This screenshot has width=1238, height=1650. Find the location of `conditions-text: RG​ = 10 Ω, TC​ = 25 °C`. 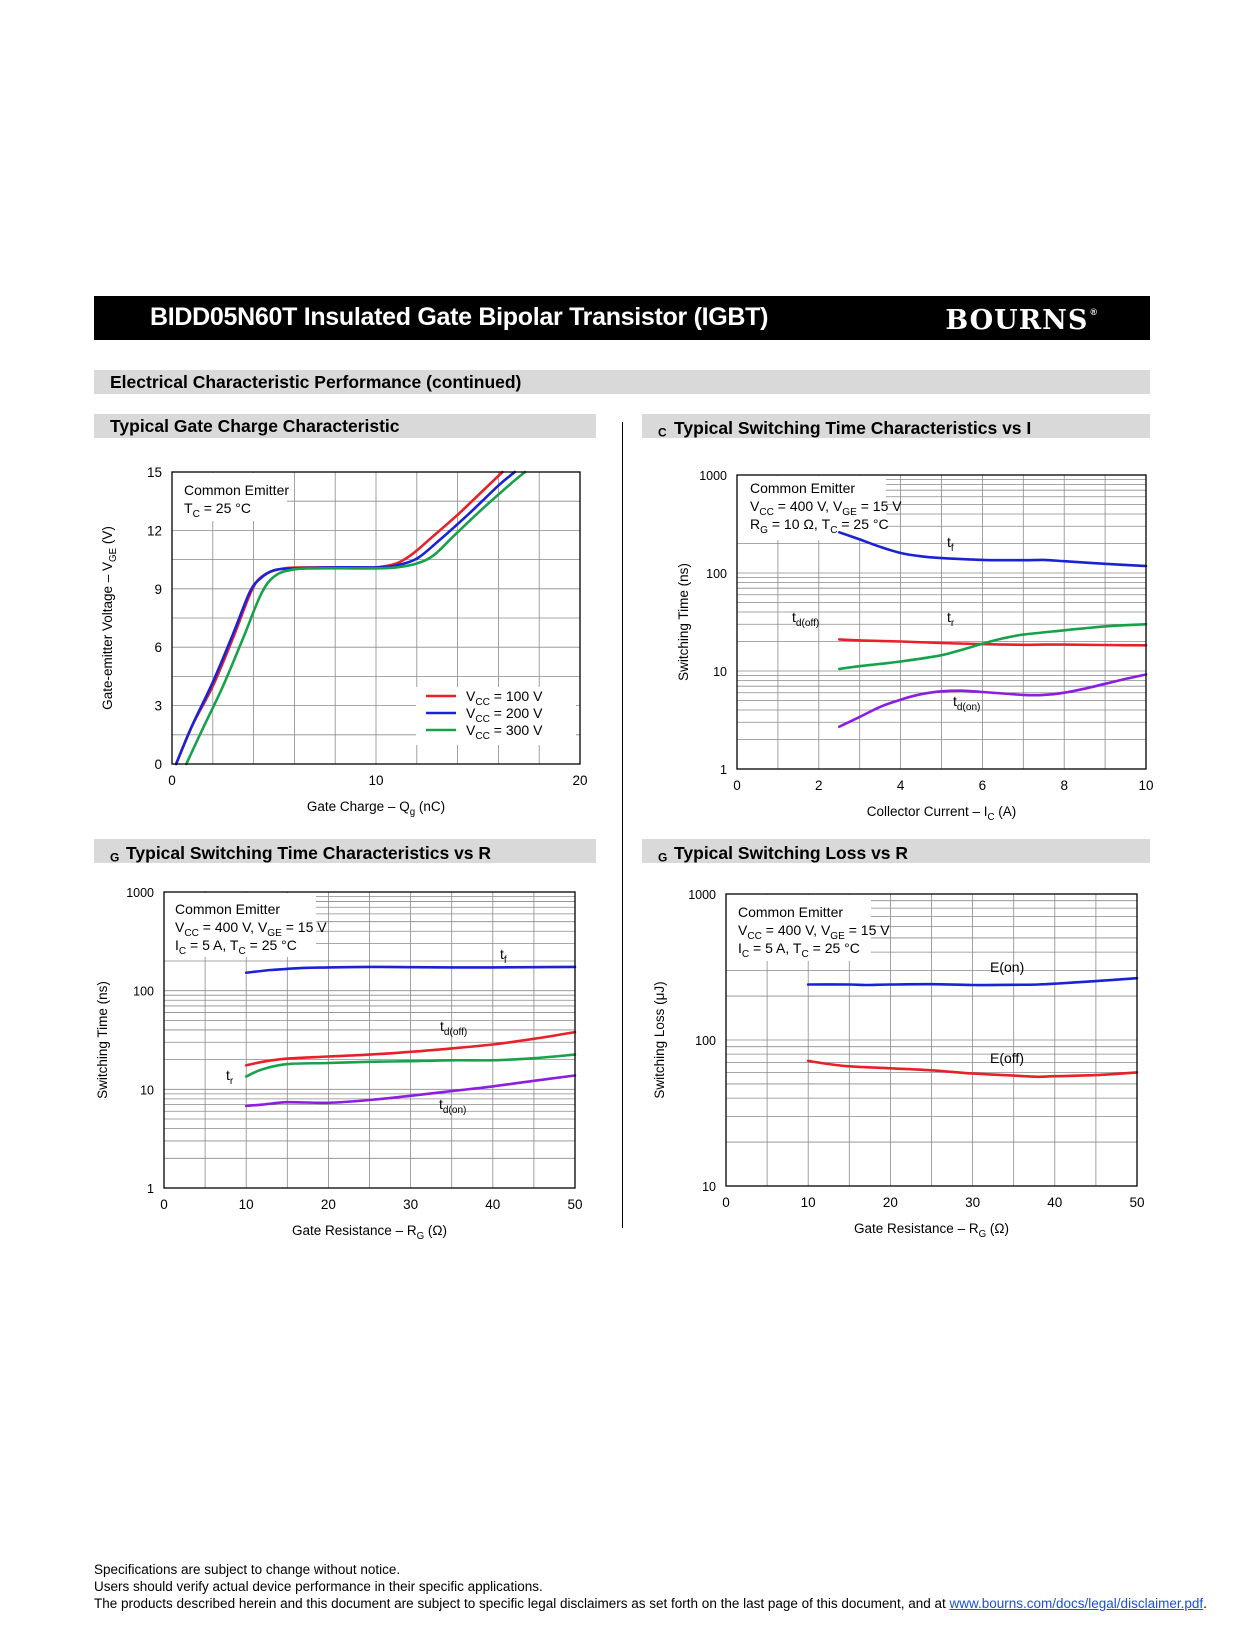

conditions-text: RG​ = 10 Ω, TC​ = 25 °C is located at coordinates (819, 526).